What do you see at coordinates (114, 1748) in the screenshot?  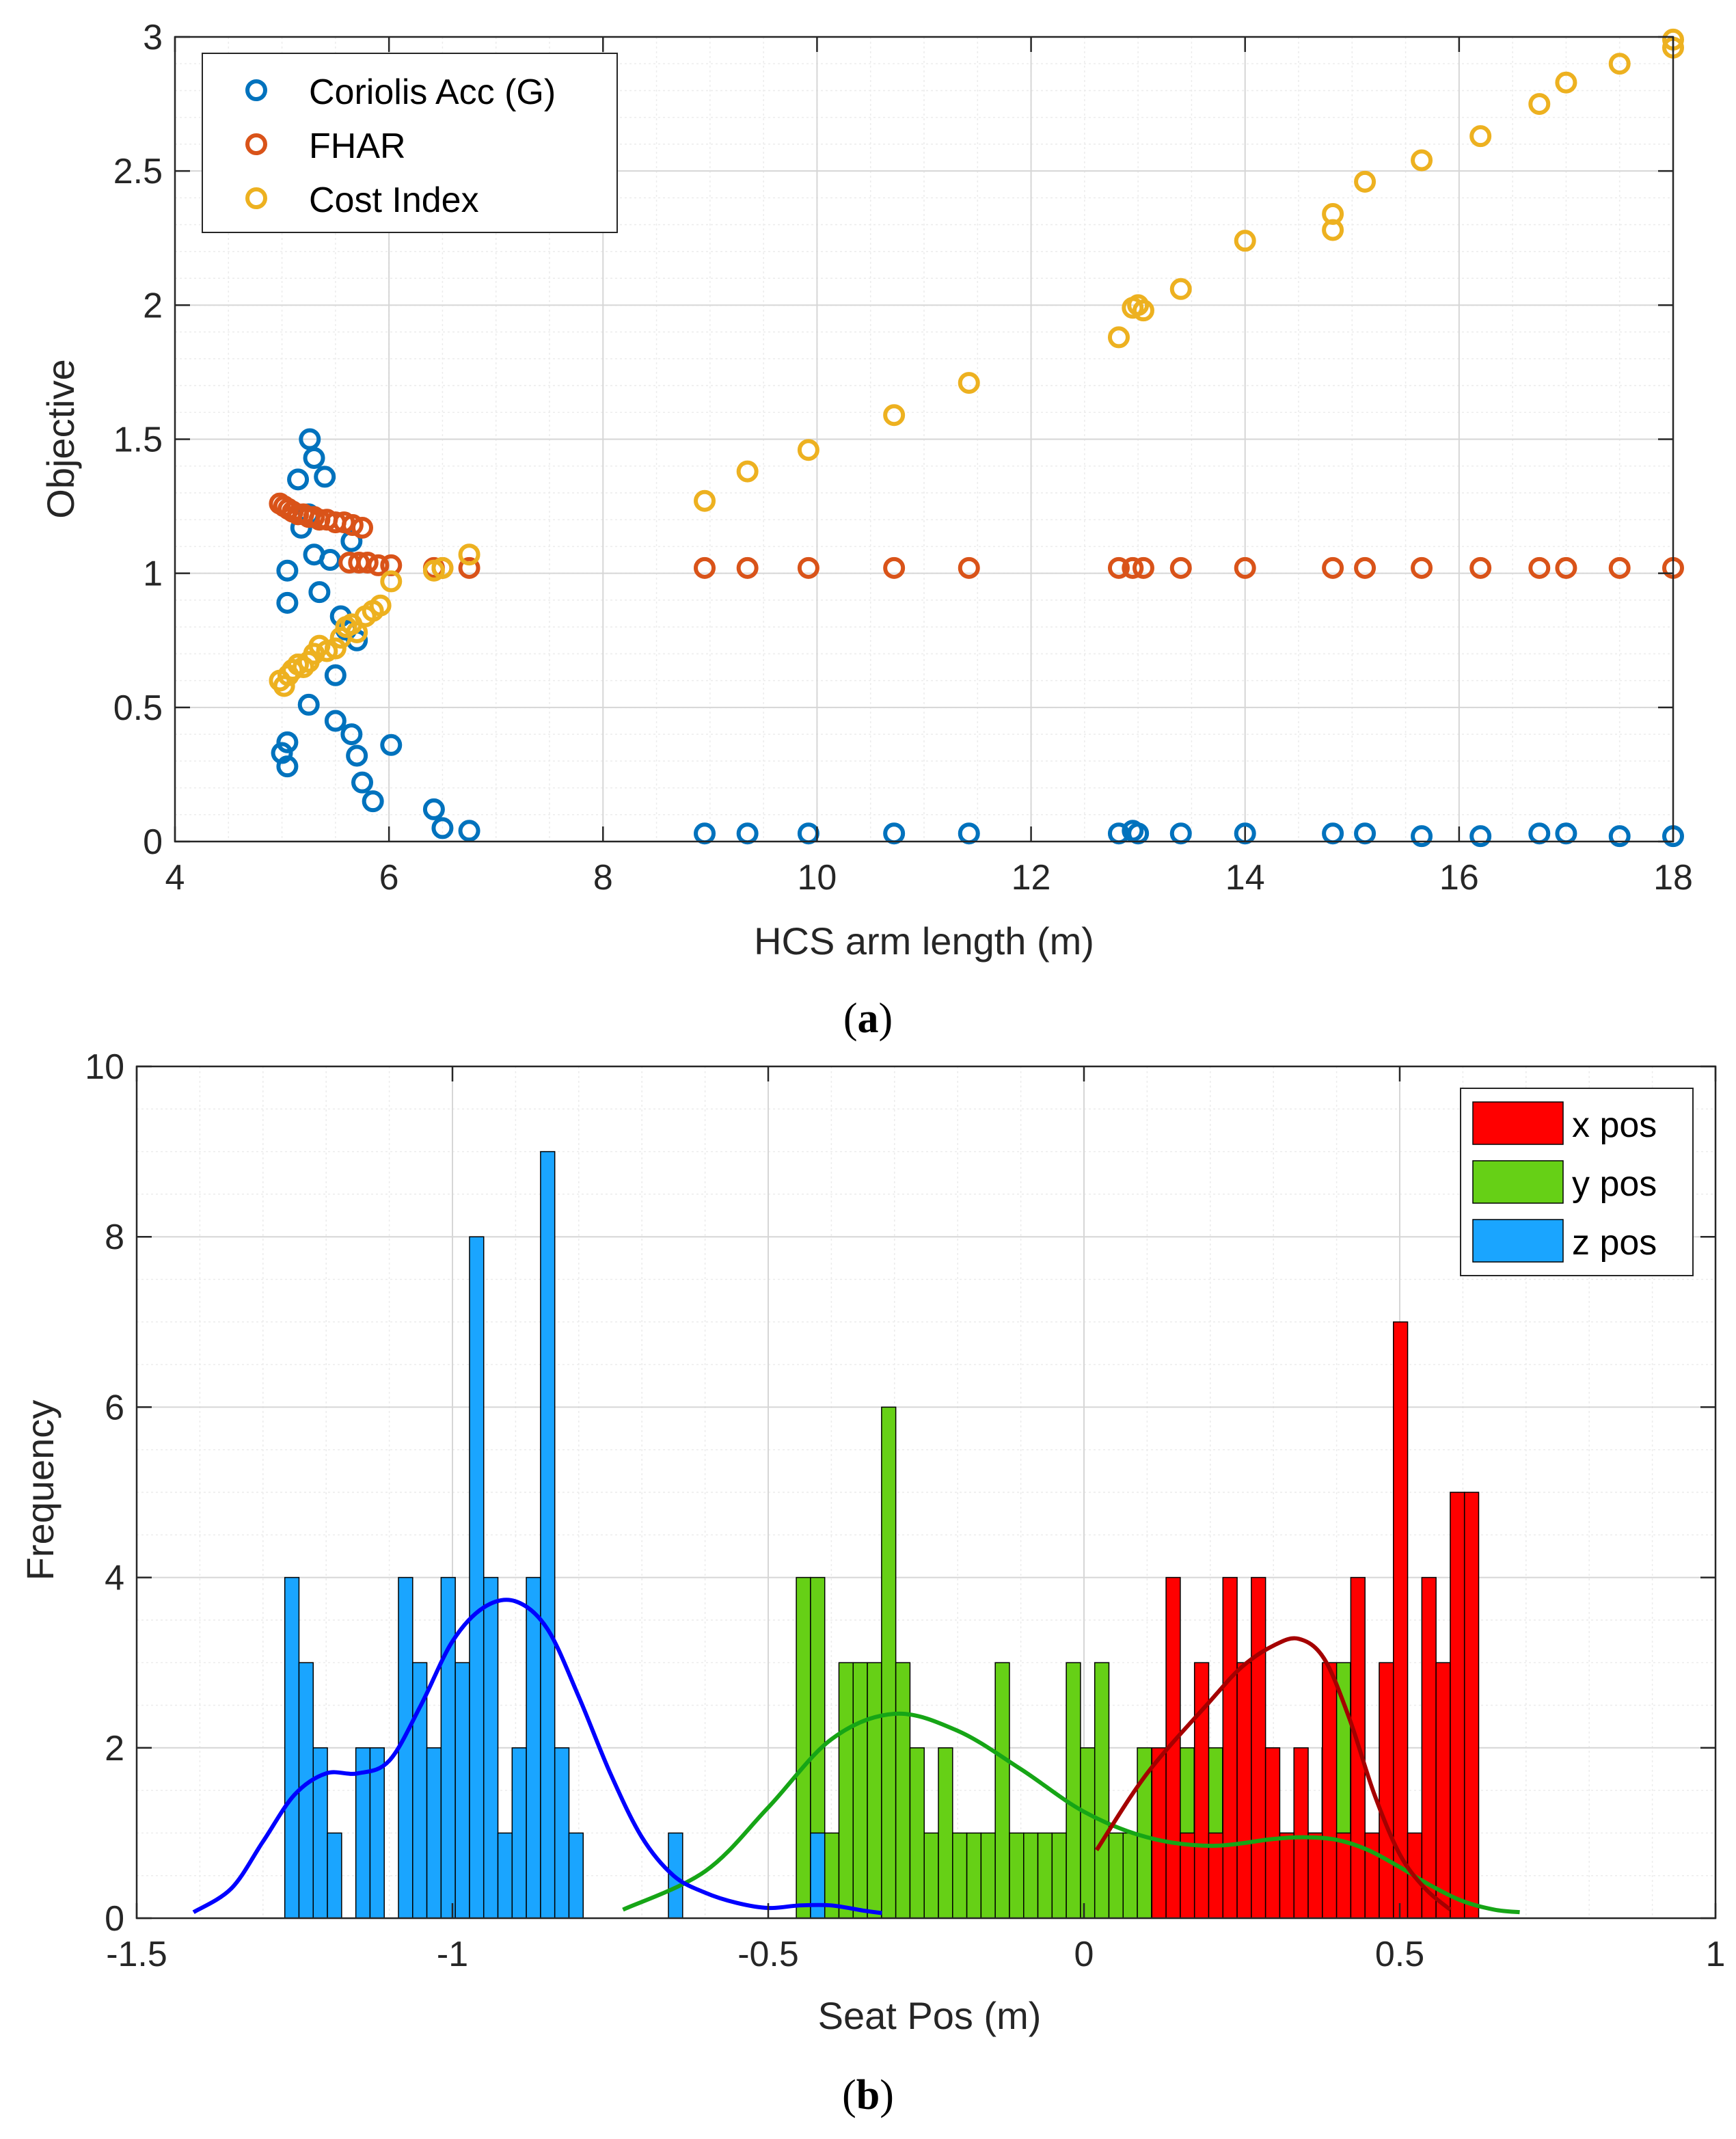 I see `chart-b-ytick-label: 2` at bounding box center [114, 1748].